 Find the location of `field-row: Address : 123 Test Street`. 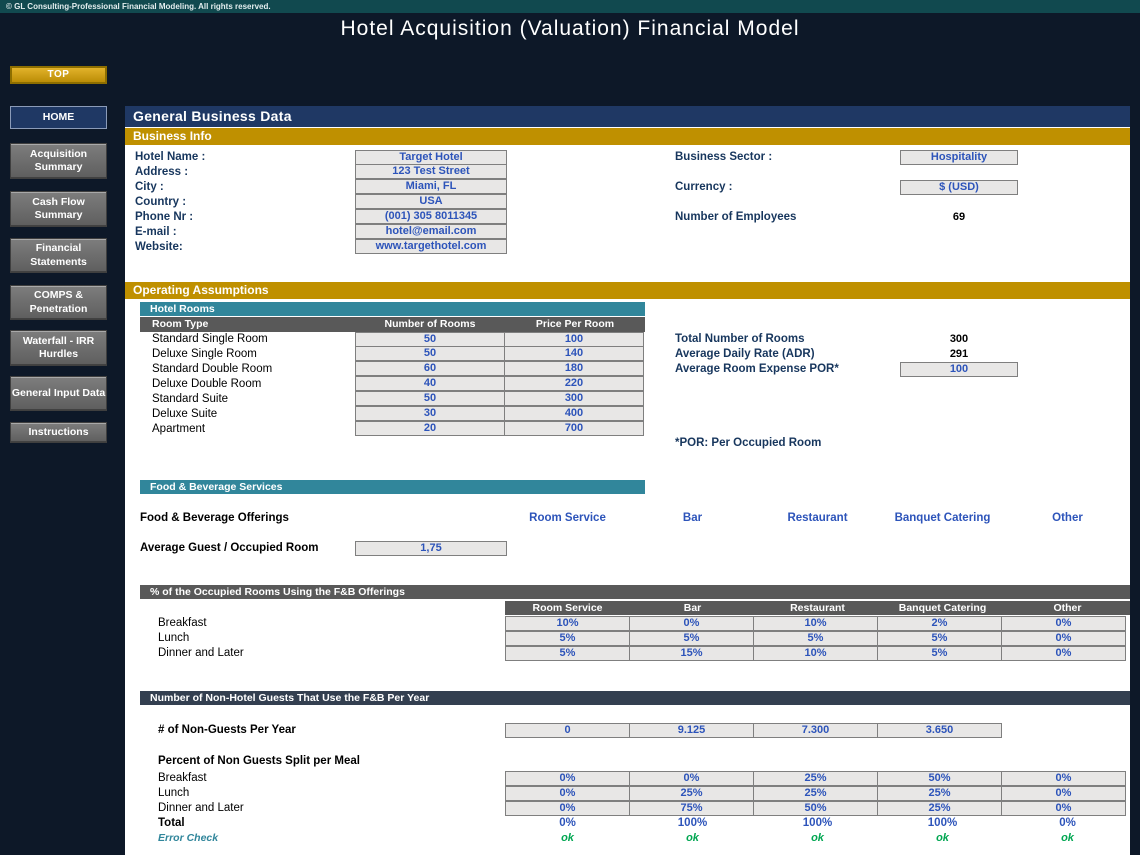

field-row: Address : 123 Test Street is located at coordinates (316, 172).